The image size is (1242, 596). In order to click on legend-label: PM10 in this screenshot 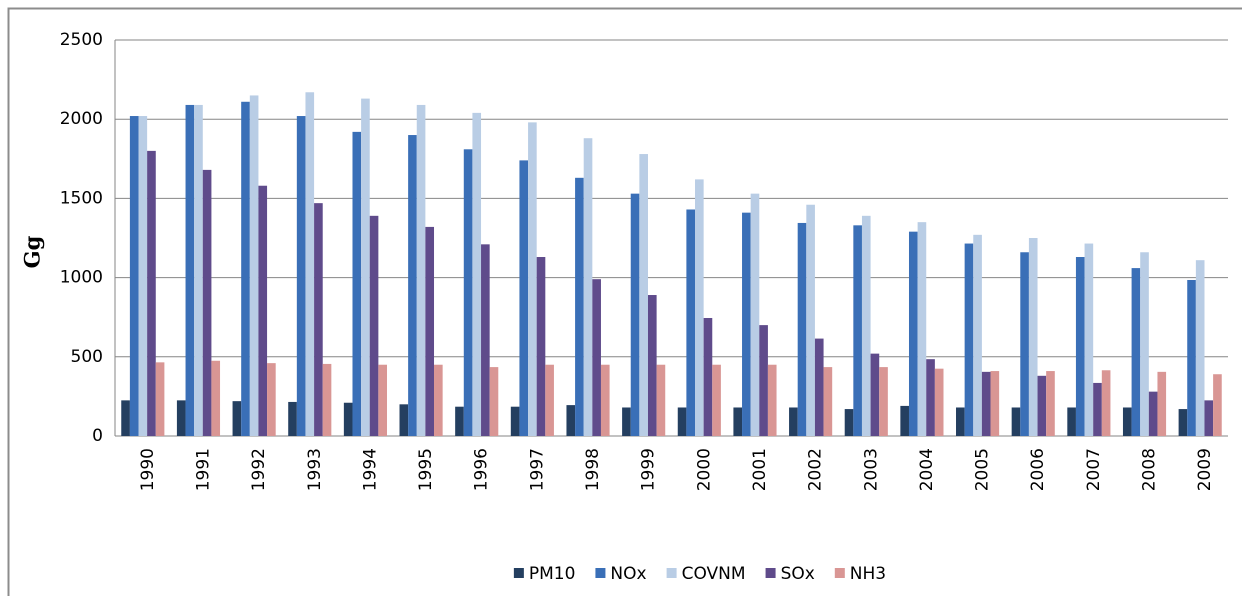, I will do `click(552, 574)`.